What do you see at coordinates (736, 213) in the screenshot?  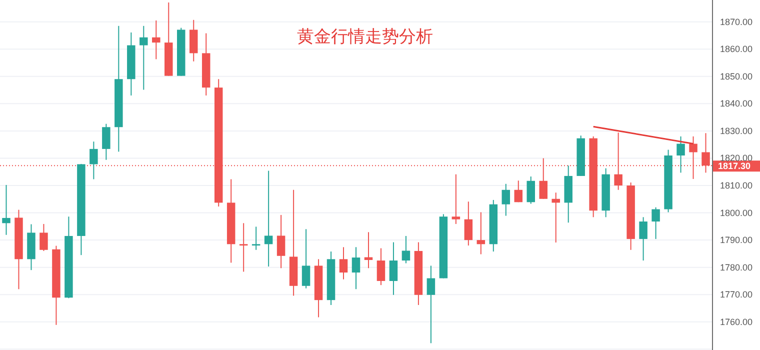 I see `y-tick-label: 1800.00` at bounding box center [736, 213].